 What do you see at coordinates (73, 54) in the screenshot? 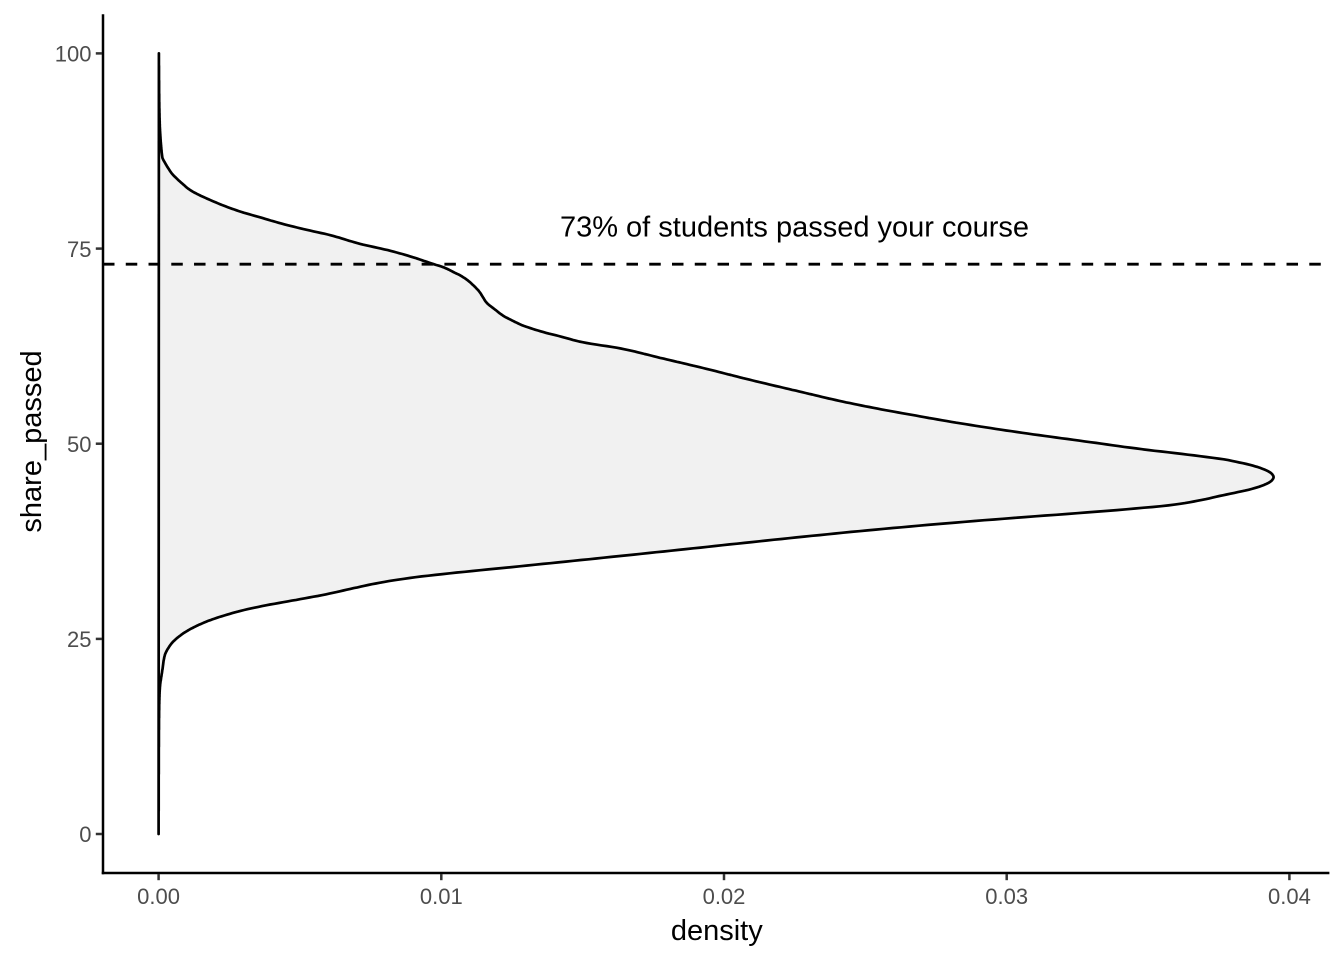
I see `svg-text: 100` at bounding box center [73, 54].